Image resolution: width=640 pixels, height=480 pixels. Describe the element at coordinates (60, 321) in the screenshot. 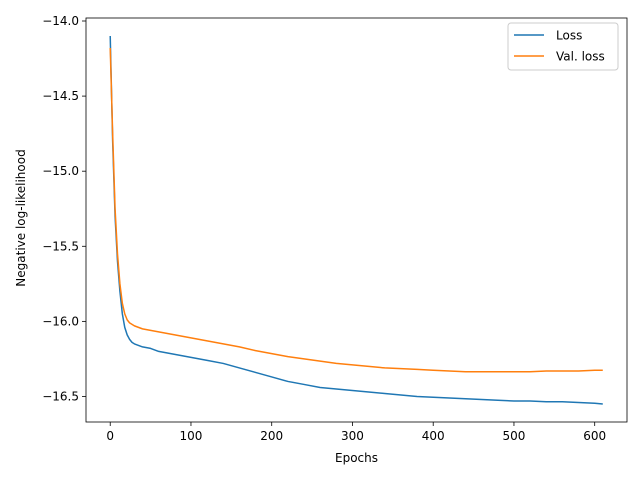

I see `y-tick-label: −16.0` at that location.